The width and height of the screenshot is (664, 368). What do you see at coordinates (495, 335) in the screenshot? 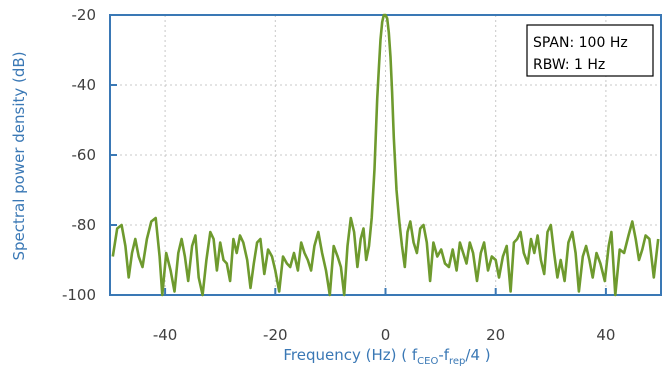
I see `x-tick-label: 20` at bounding box center [495, 335].